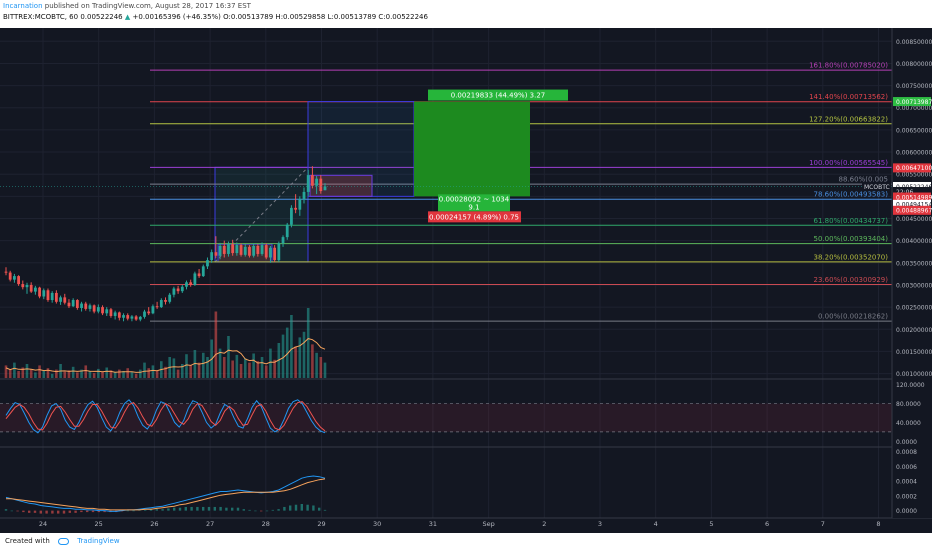 This screenshot has width=932, height=550. Describe the element at coordinates (914, 86) in the screenshot. I see `price-tick-label: 0.00750000` at that location.